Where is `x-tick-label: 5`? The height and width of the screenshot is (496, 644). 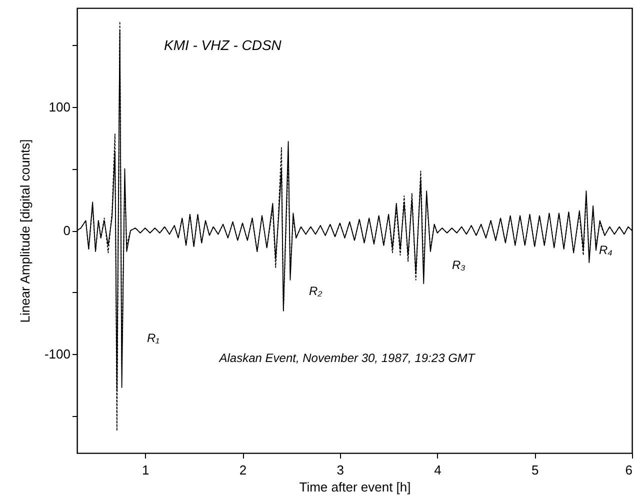
x-tick-label: 5 is located at coordinates (535, 470).